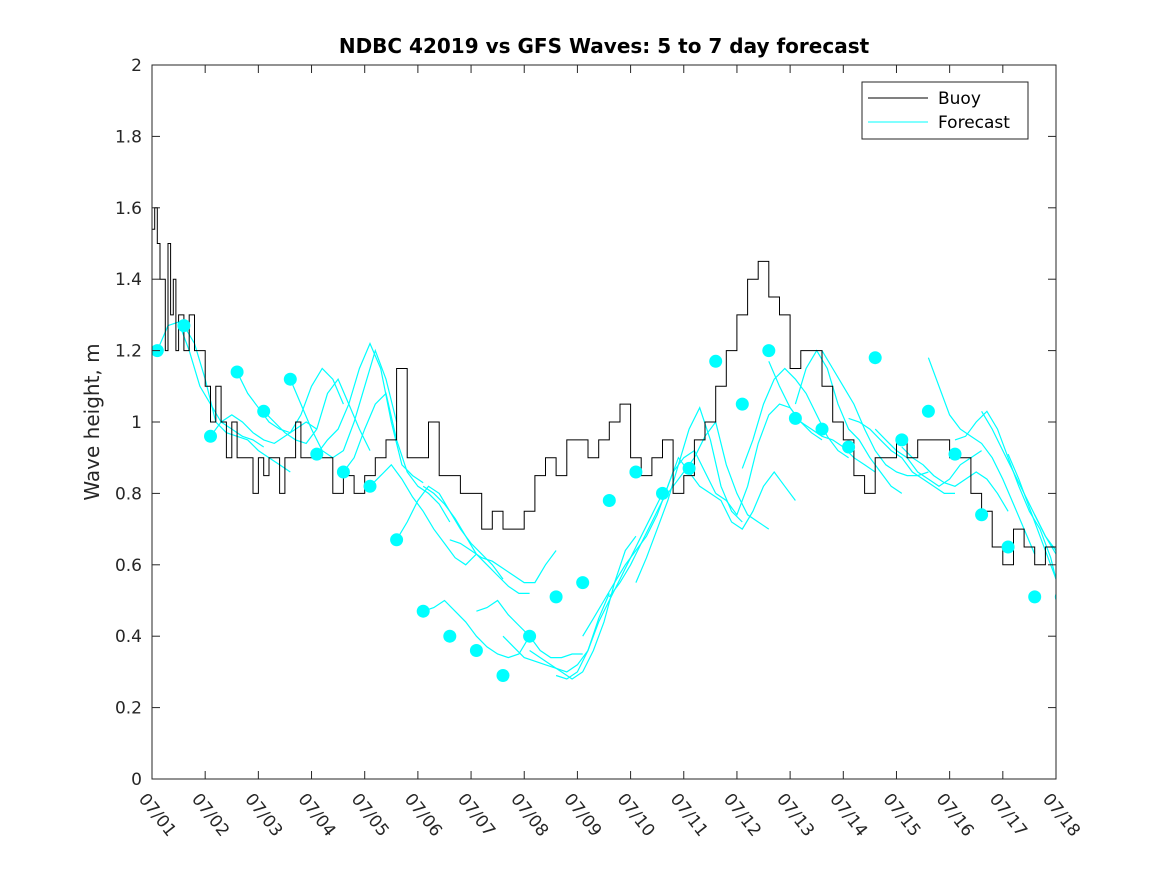  I want to click on x-tick-label: 07/03, so click(263, 815).